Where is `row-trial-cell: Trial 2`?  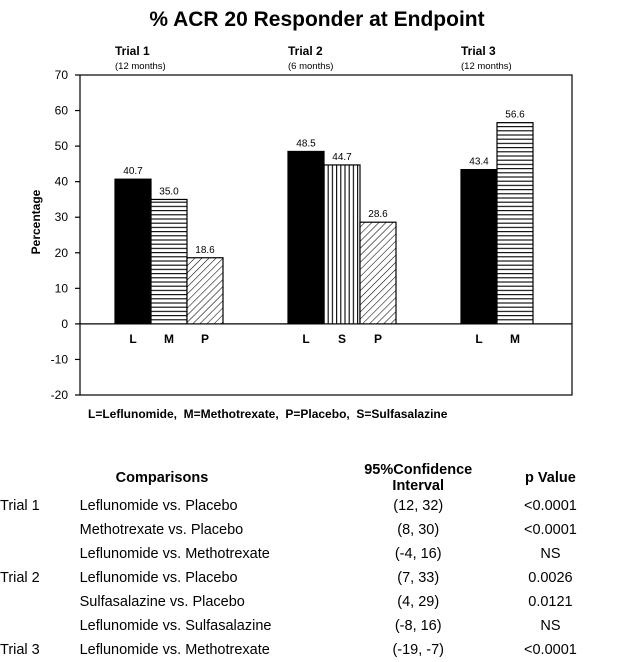 row-trial-cell: Trial 2 is located at coordinates (20, 578).